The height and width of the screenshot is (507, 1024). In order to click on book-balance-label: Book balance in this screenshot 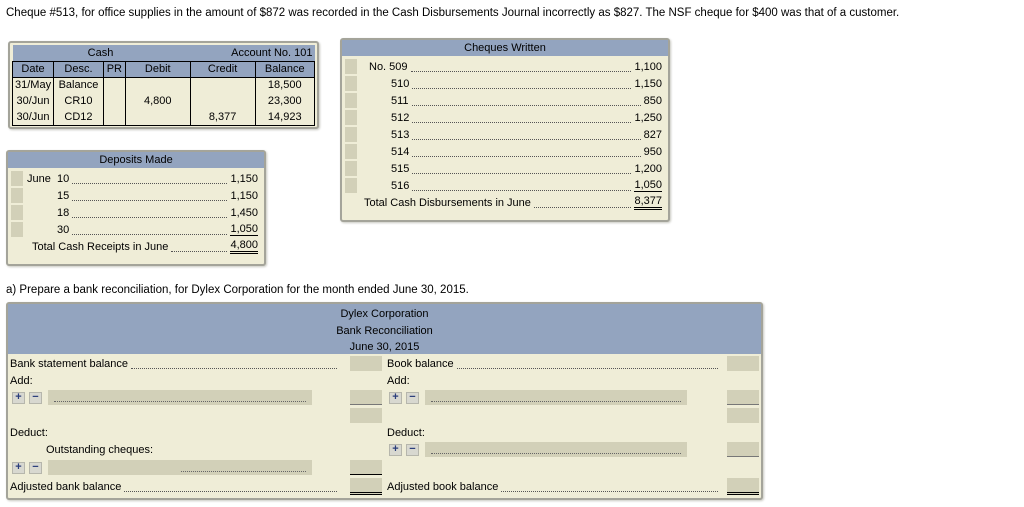, I will do `click(420, 363)`.